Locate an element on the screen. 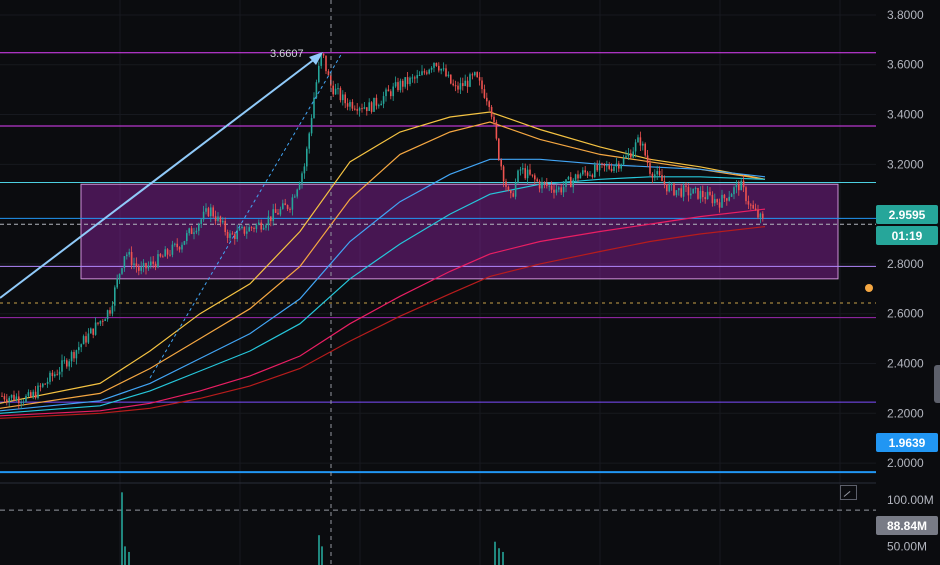 This screenshot has height=565, width=940. volume-bar is located at coordinates (129, 558).